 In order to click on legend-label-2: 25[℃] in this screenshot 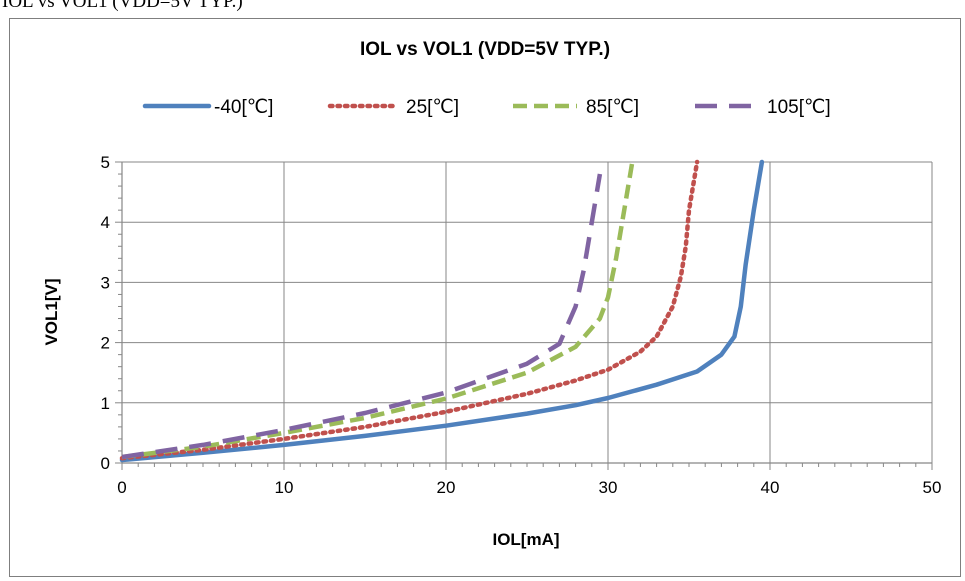, I will do `click(432, 107)`.